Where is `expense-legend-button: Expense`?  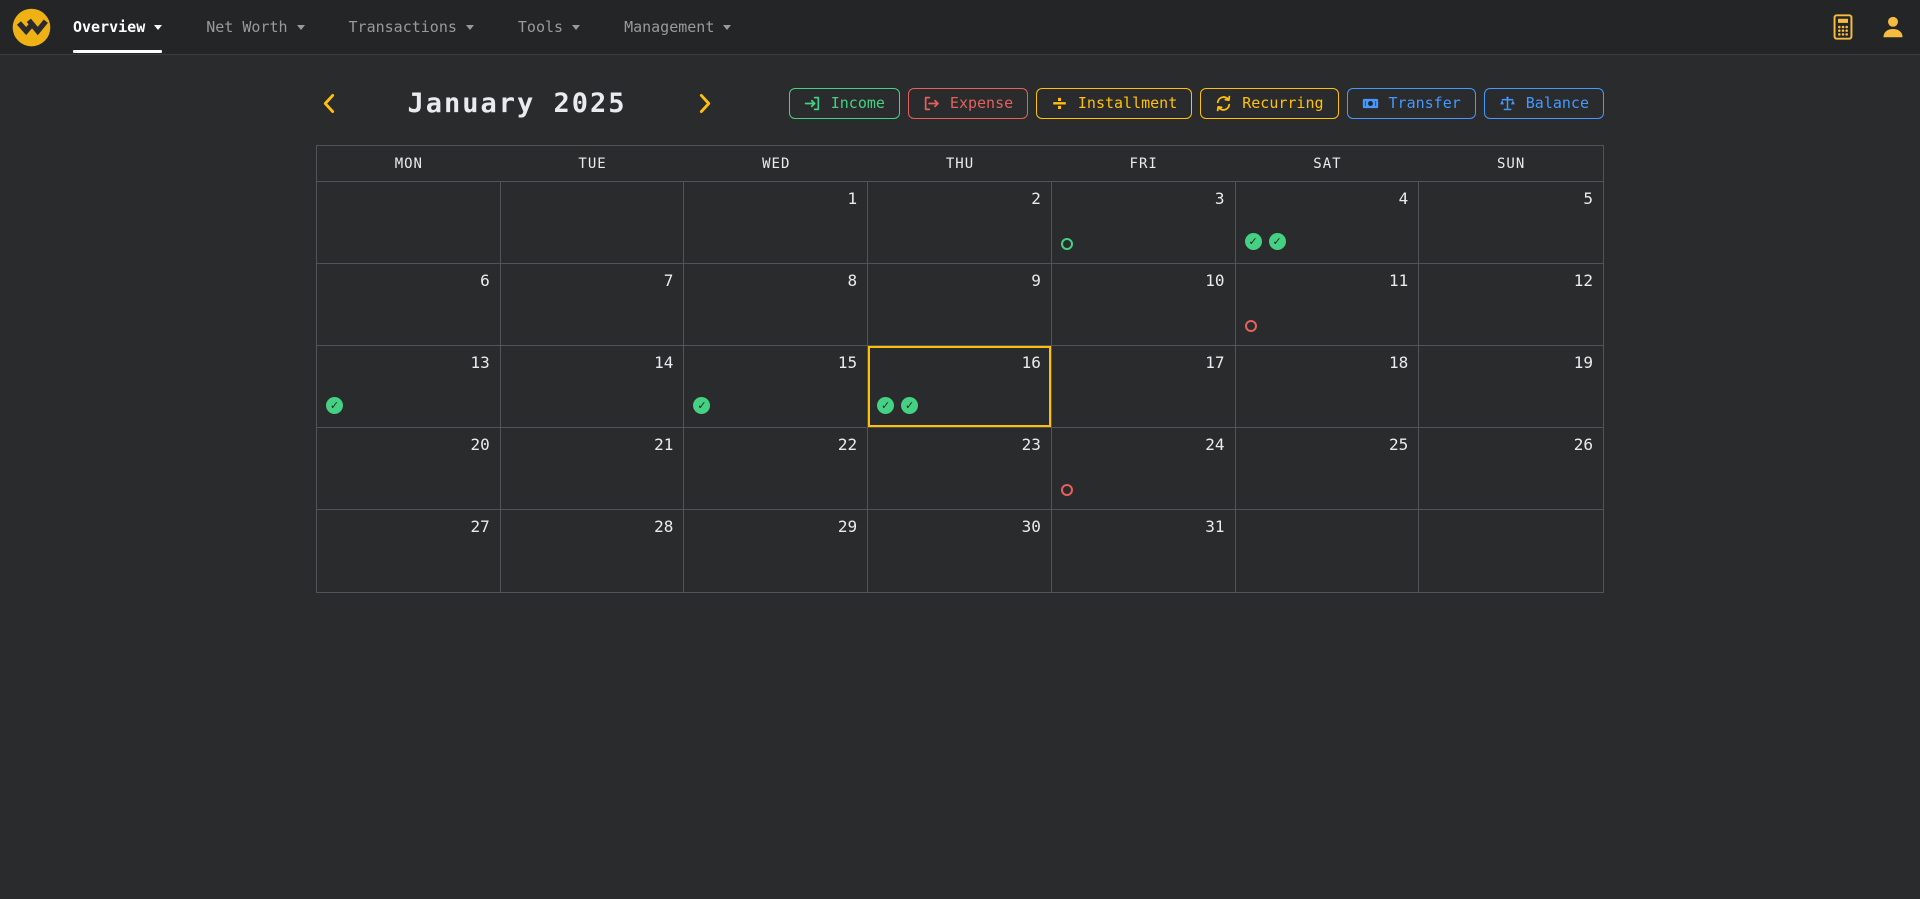
expense-legend-button: Expense is located at coordinates (968, 103).